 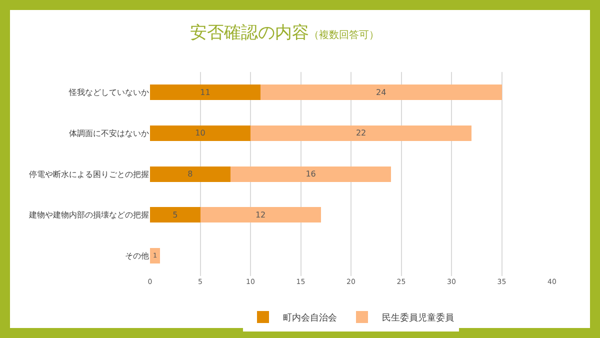 I want to click on y-tick-label: 建物や建物内部の損壊などの把握, so click(x=88, y=215).